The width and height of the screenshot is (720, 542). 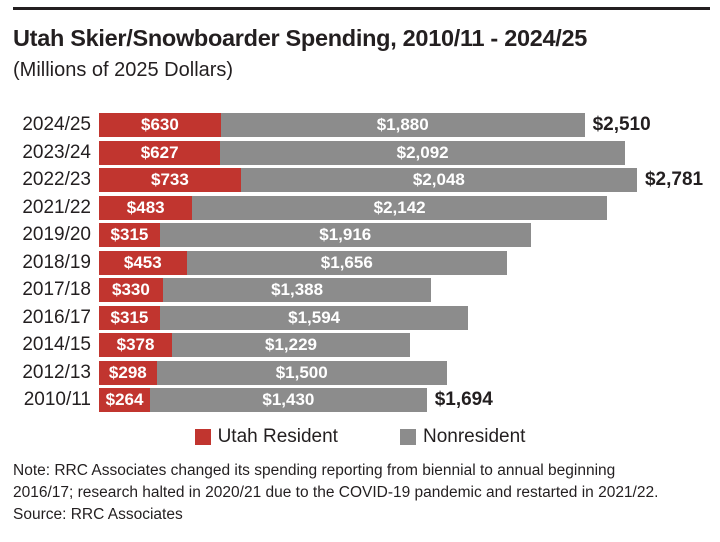 I want to click on chart-row-2010-11: 2010/11 $264 $1,430 $1,694, so click(x=360, y=400).